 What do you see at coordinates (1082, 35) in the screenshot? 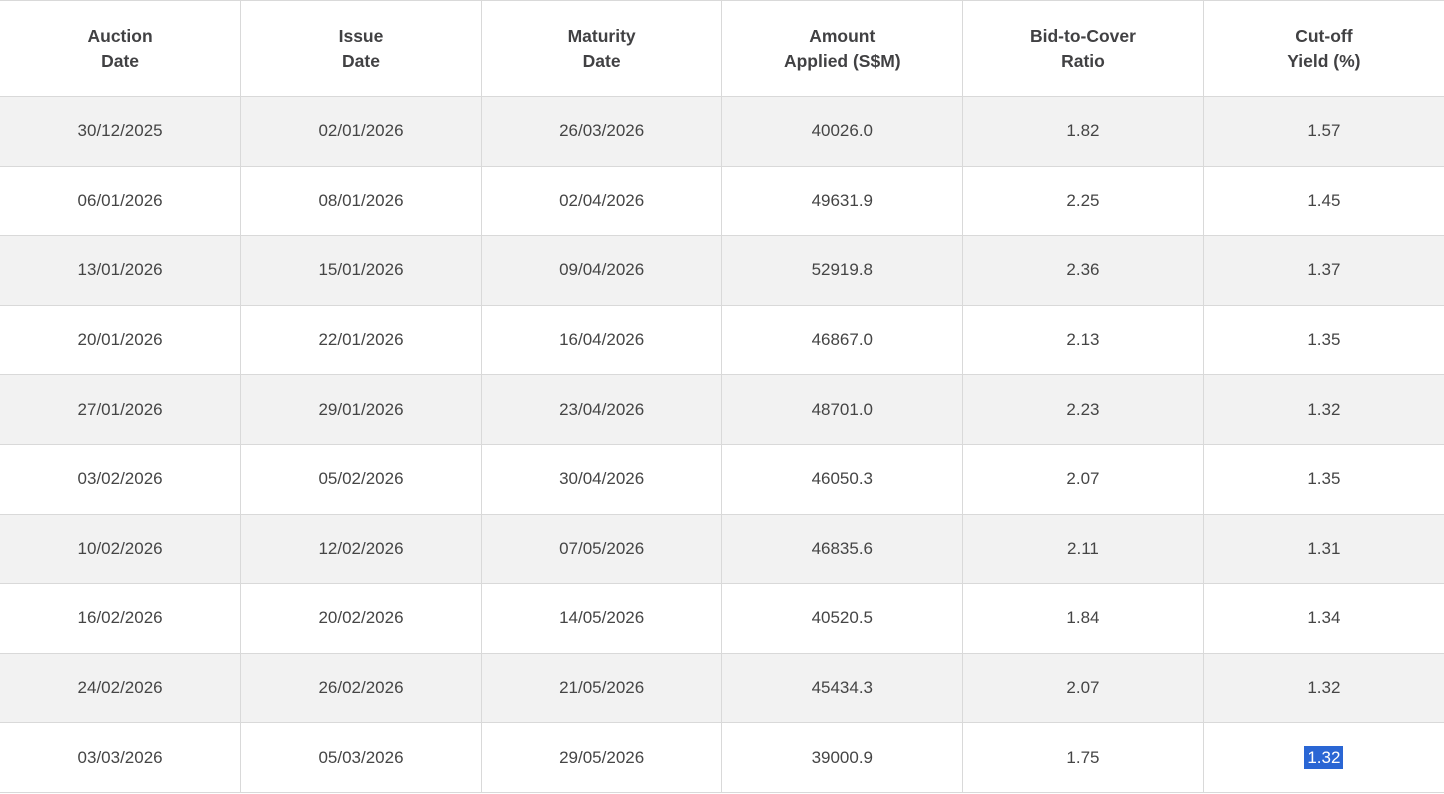
I see `header-label: Bid-to-Cover` at bounding box center [1082, 35].